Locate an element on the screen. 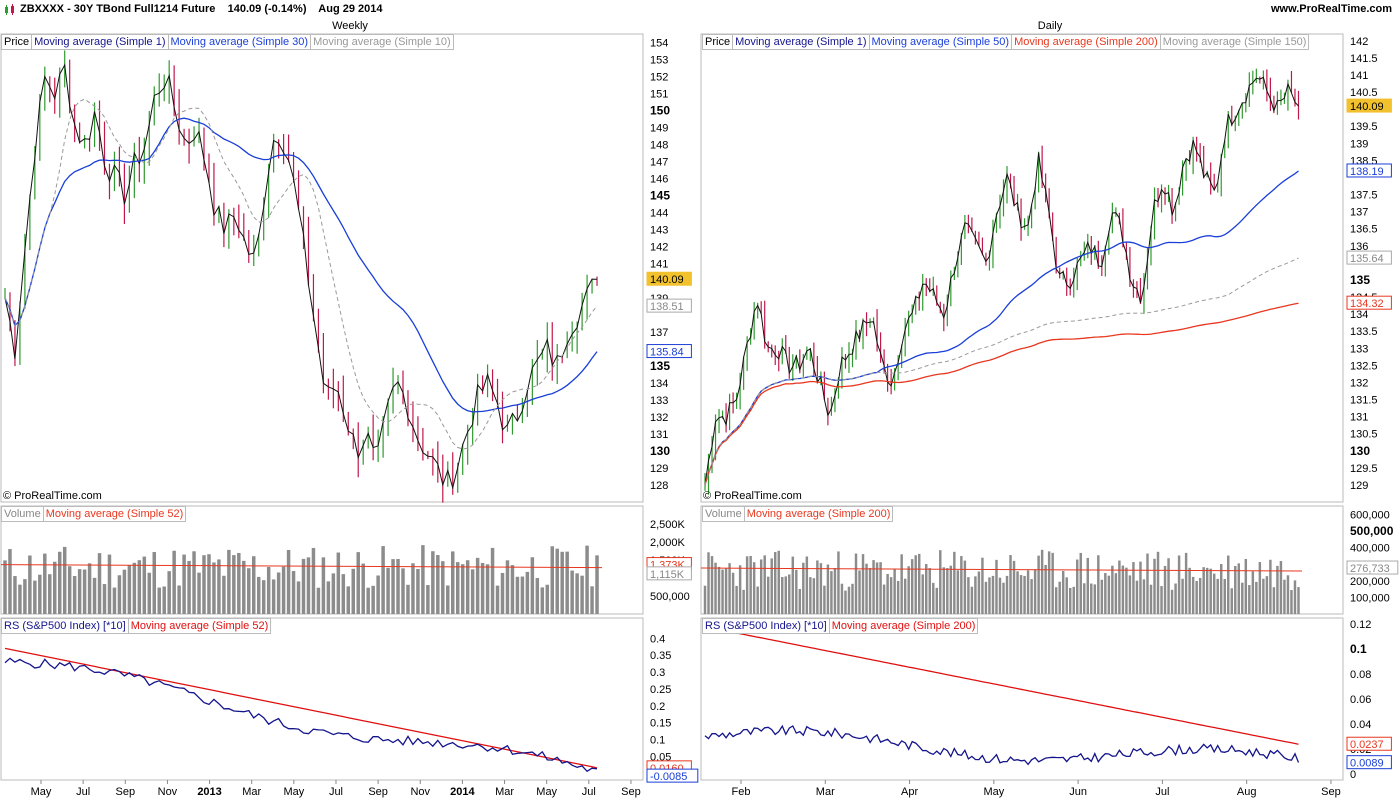 Image resolution: width=1400 pixels, height=800 pixels. site-link: www.ProRealTime.com is located at coordinates (1331, 9).